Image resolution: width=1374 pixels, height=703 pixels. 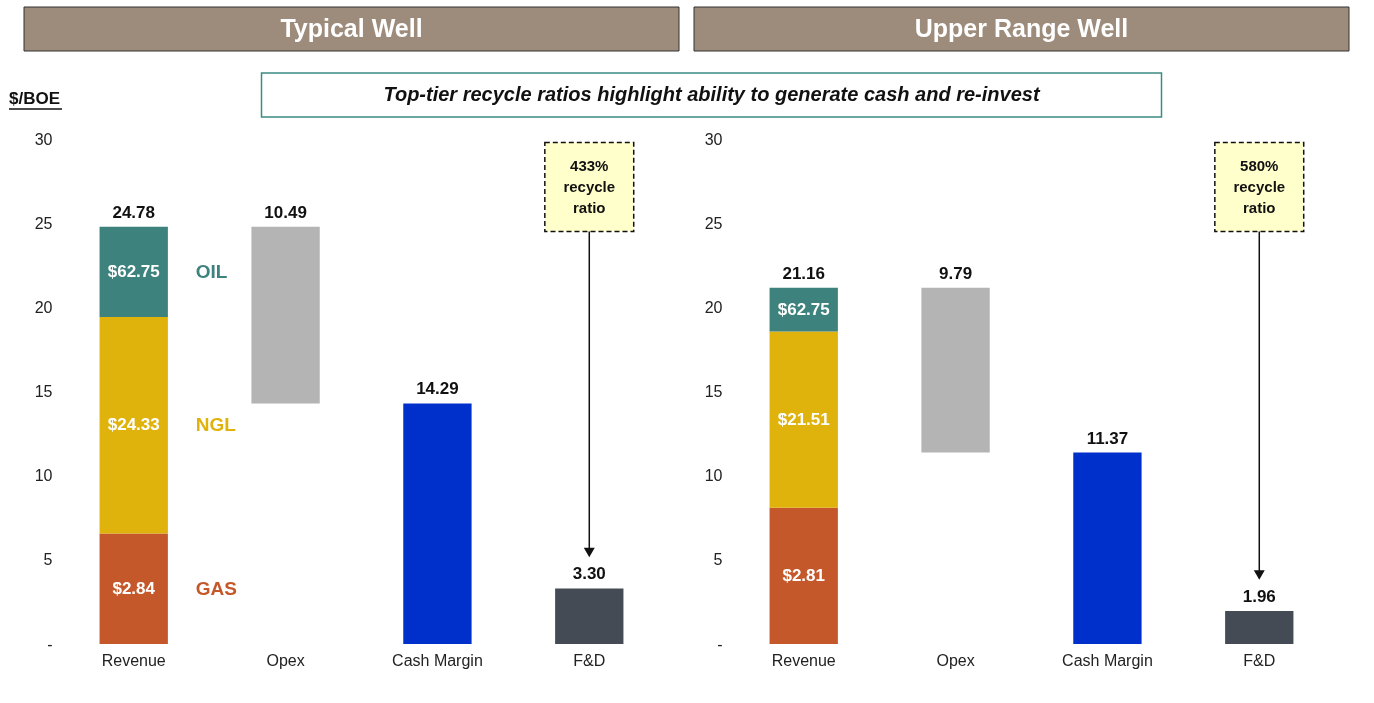 I want to click on chart-title: Upper Range Well, so click(x=1021, y=28).